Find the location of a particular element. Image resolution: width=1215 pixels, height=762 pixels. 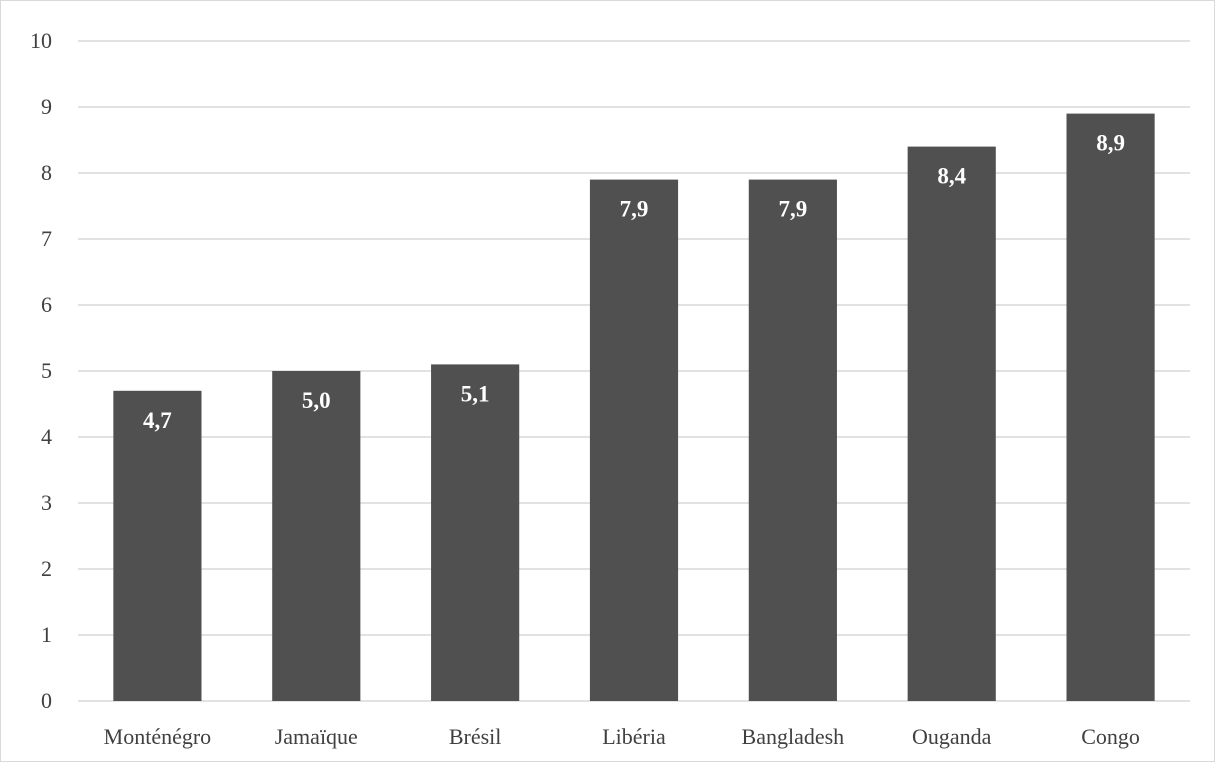

y-tick-label: 4 is located at coordinates (46, 436).